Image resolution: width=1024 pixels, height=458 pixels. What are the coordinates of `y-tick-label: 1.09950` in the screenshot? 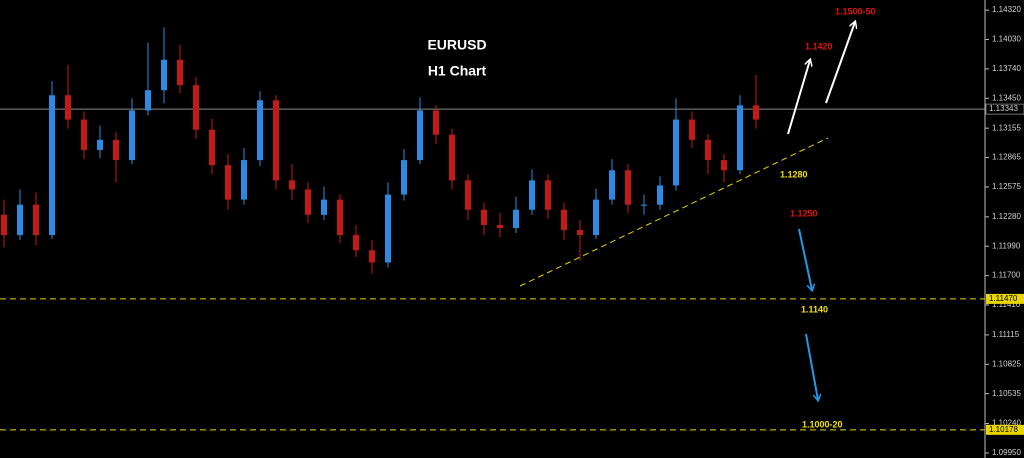 It's located at (1006, 452).